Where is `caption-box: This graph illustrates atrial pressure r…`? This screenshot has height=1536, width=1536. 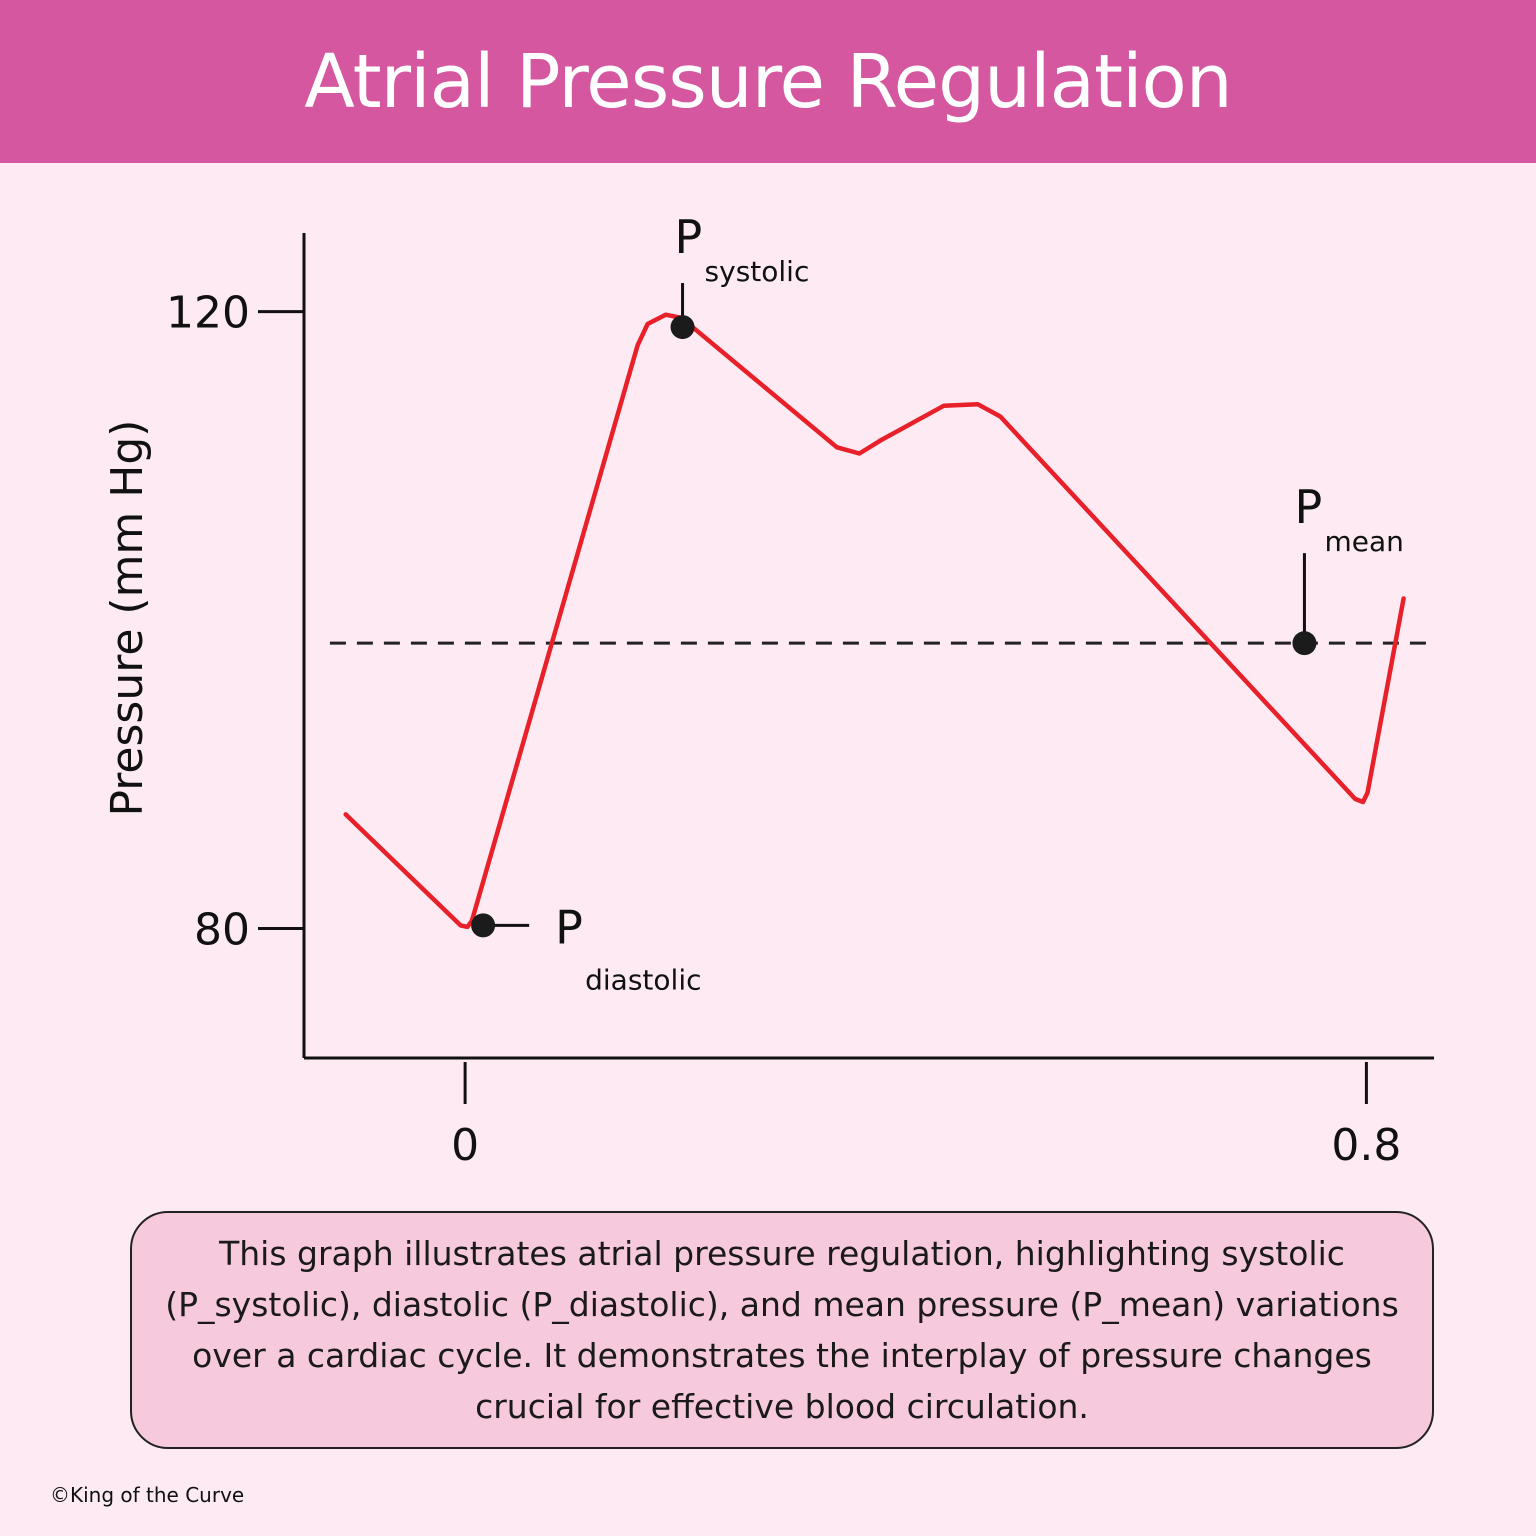
caption-box: This graph illustrates atrial pressure r… is located at coordinates (782, 1330).